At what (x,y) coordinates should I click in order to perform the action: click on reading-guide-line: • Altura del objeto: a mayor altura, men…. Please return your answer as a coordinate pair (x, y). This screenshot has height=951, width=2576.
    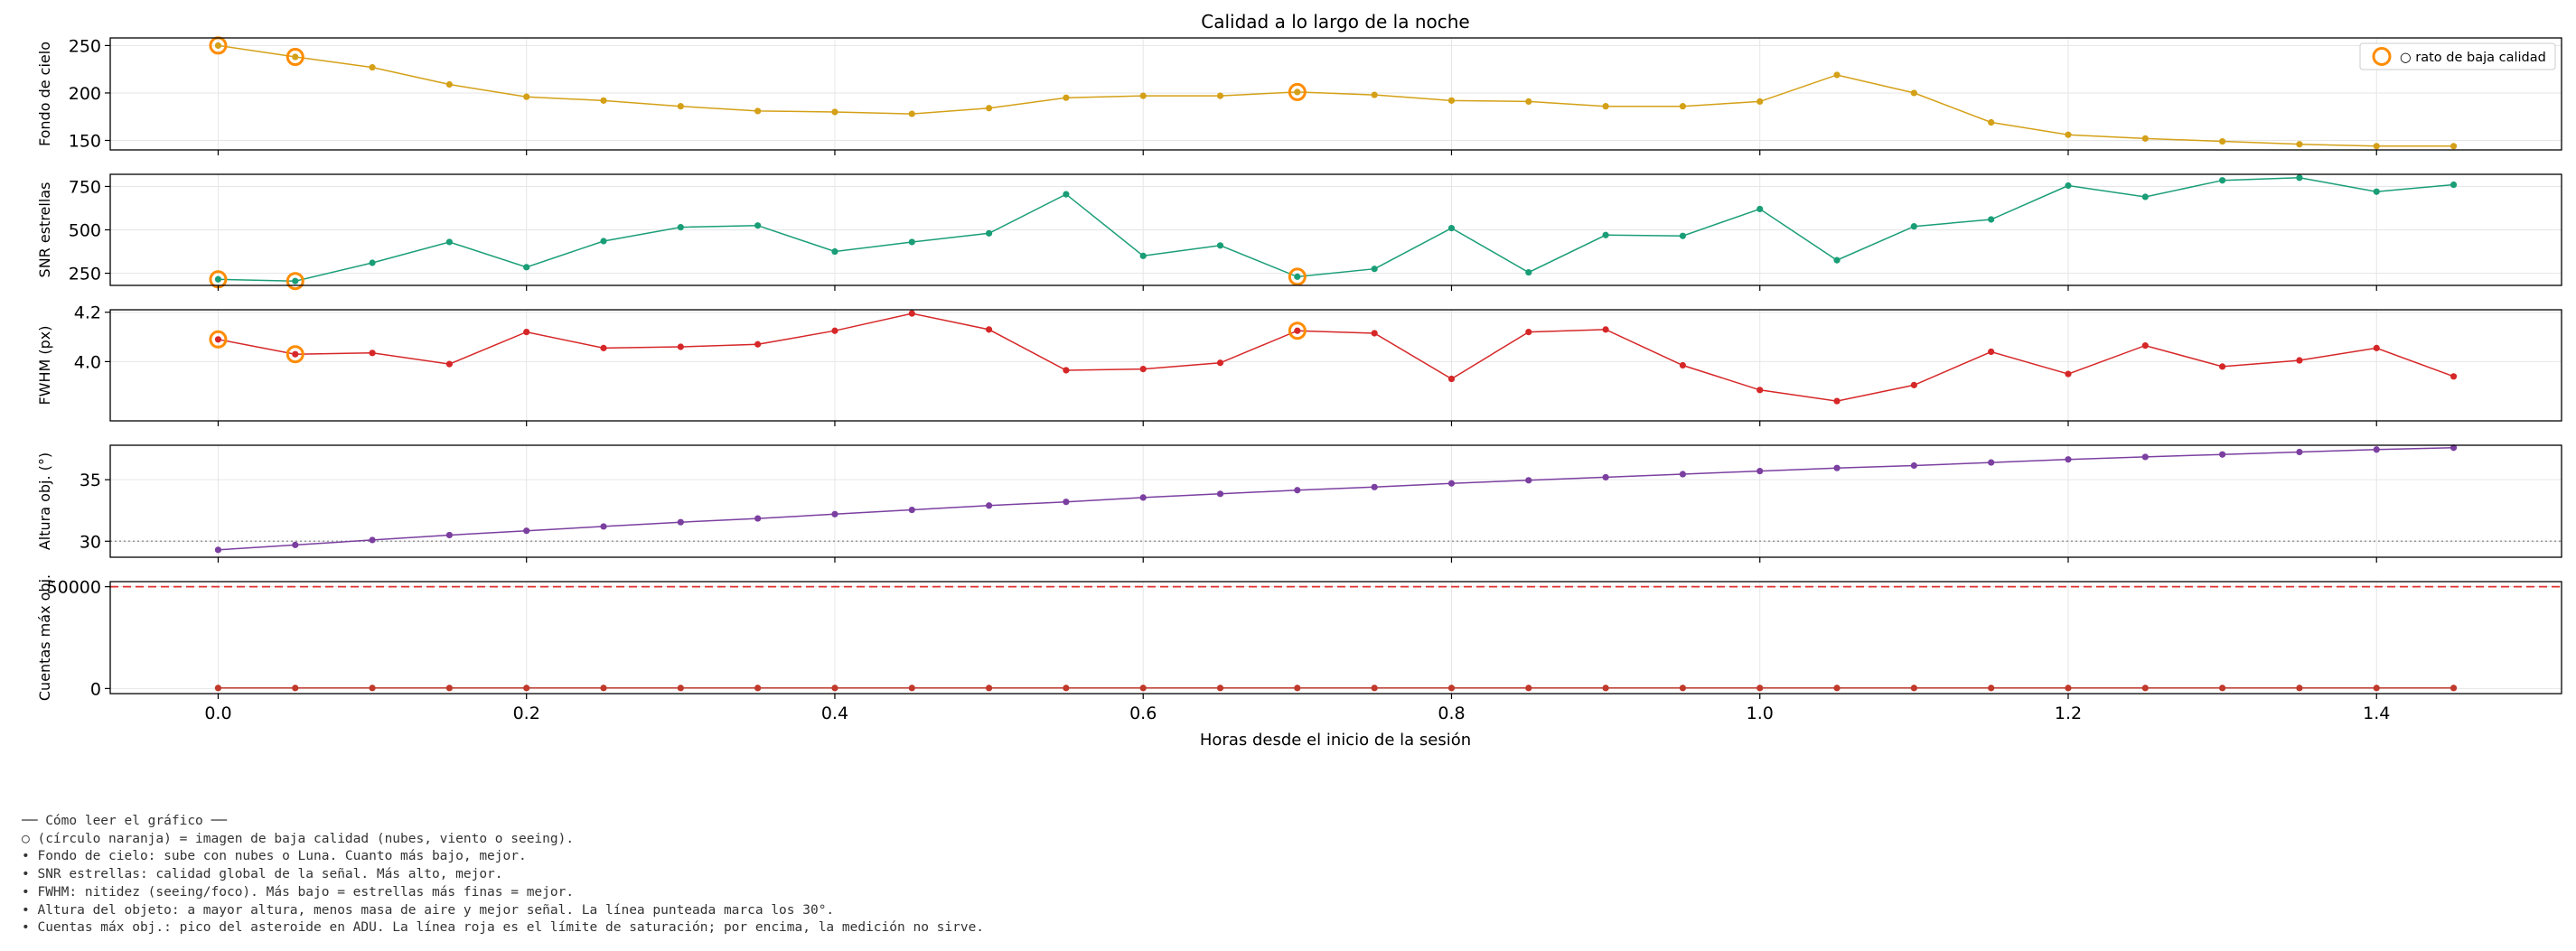
    Looking at the image, I should click on (428, 910).